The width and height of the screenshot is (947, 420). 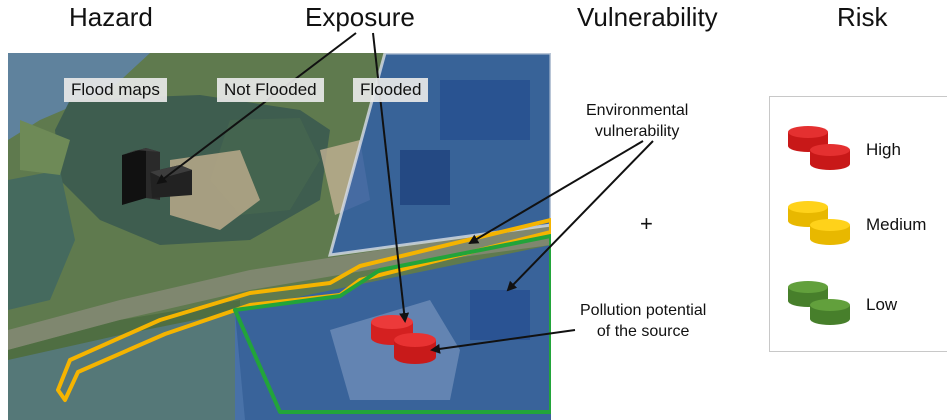 I want to click on low-risk-cylinders-icon, so click(x=819, y=303).